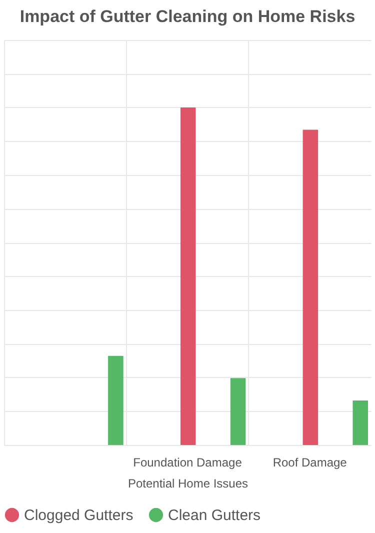 The image size is (375, 533). I want to click on legend-label: Clean Gutters, so click(214, 515).